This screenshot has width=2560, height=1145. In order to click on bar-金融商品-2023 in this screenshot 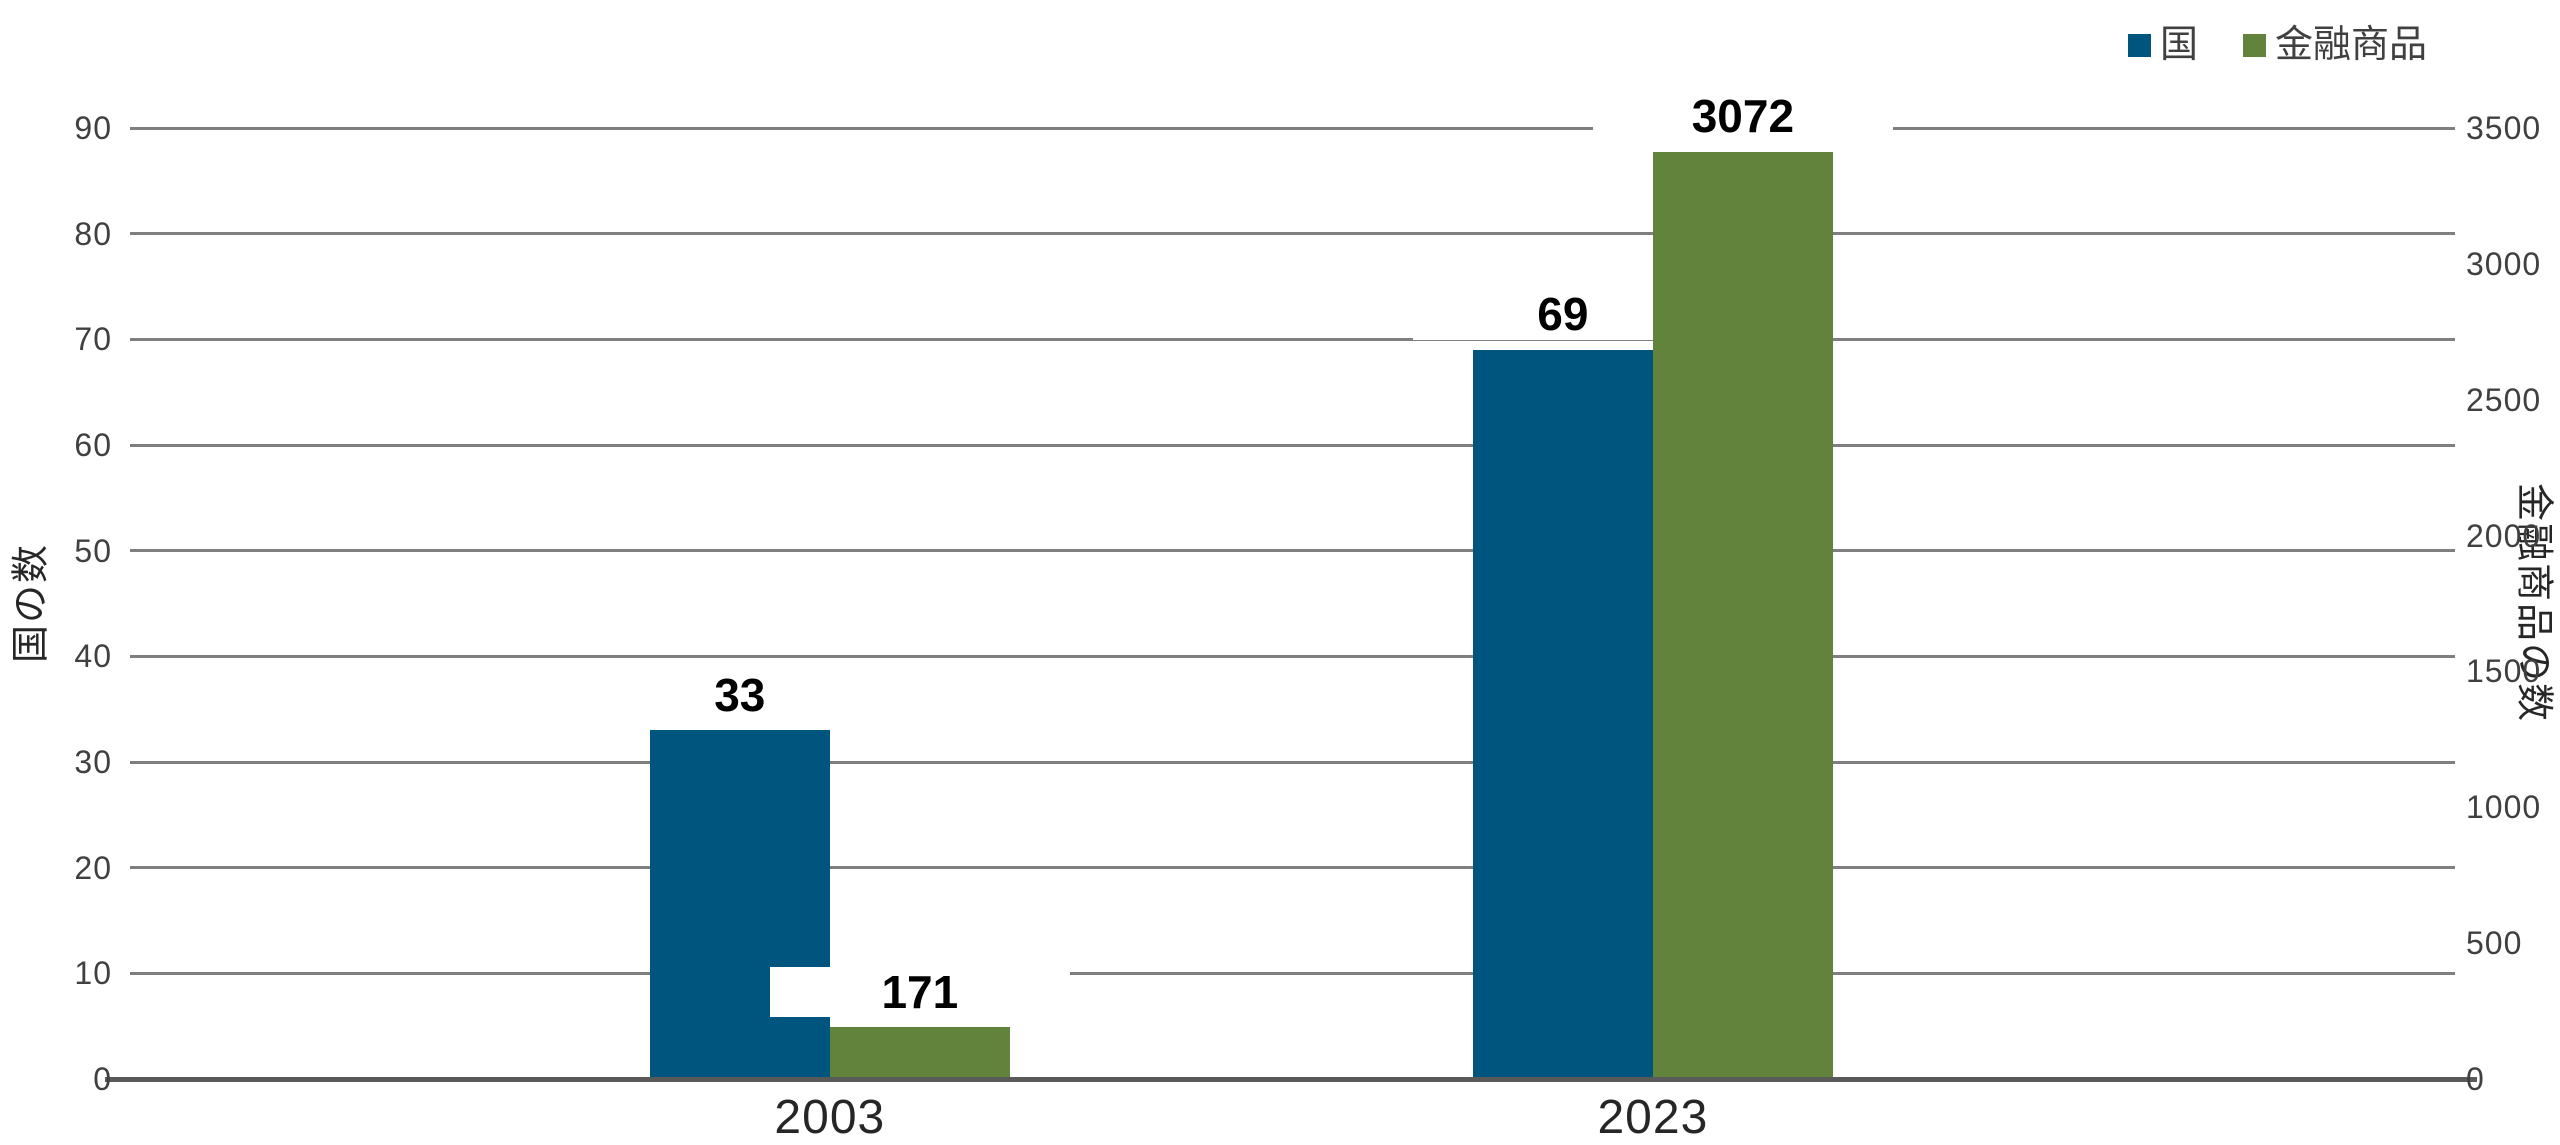, I will do `click(1742, 615)`.